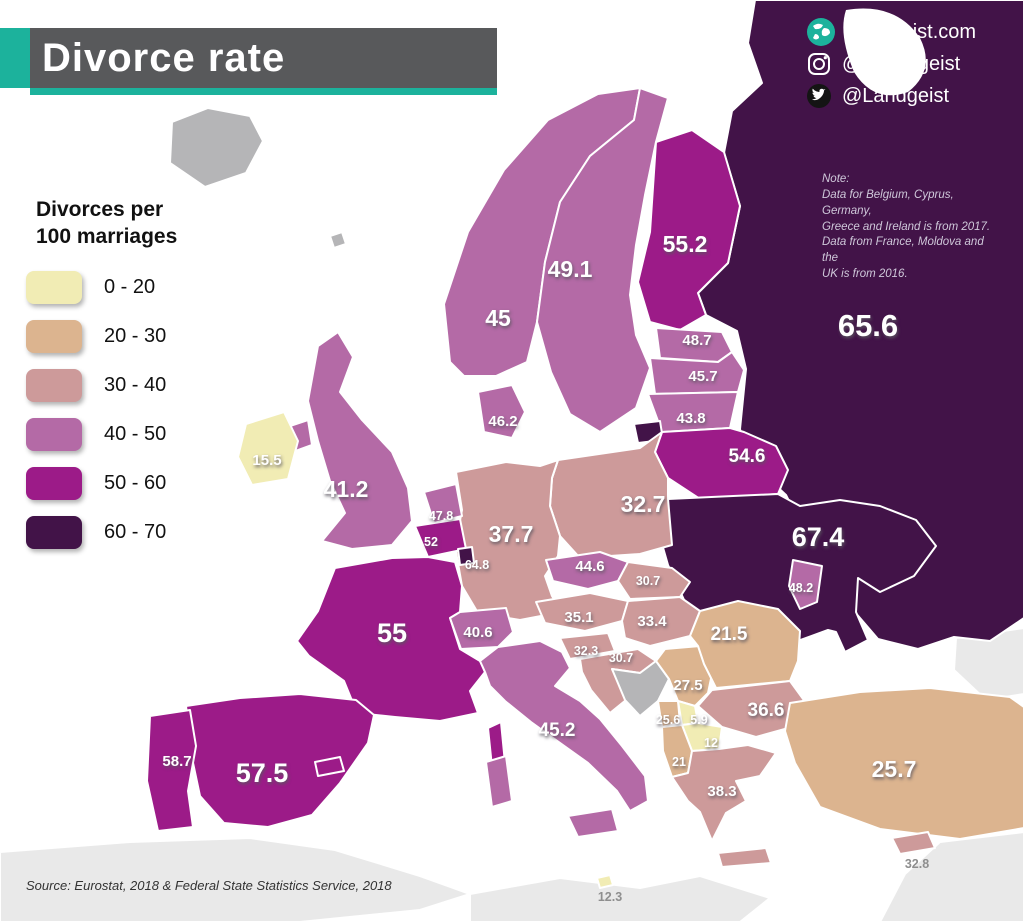 This screenshot has width=1024, height=922. I want to click on country-italy-sardinia, so click(499, 781).